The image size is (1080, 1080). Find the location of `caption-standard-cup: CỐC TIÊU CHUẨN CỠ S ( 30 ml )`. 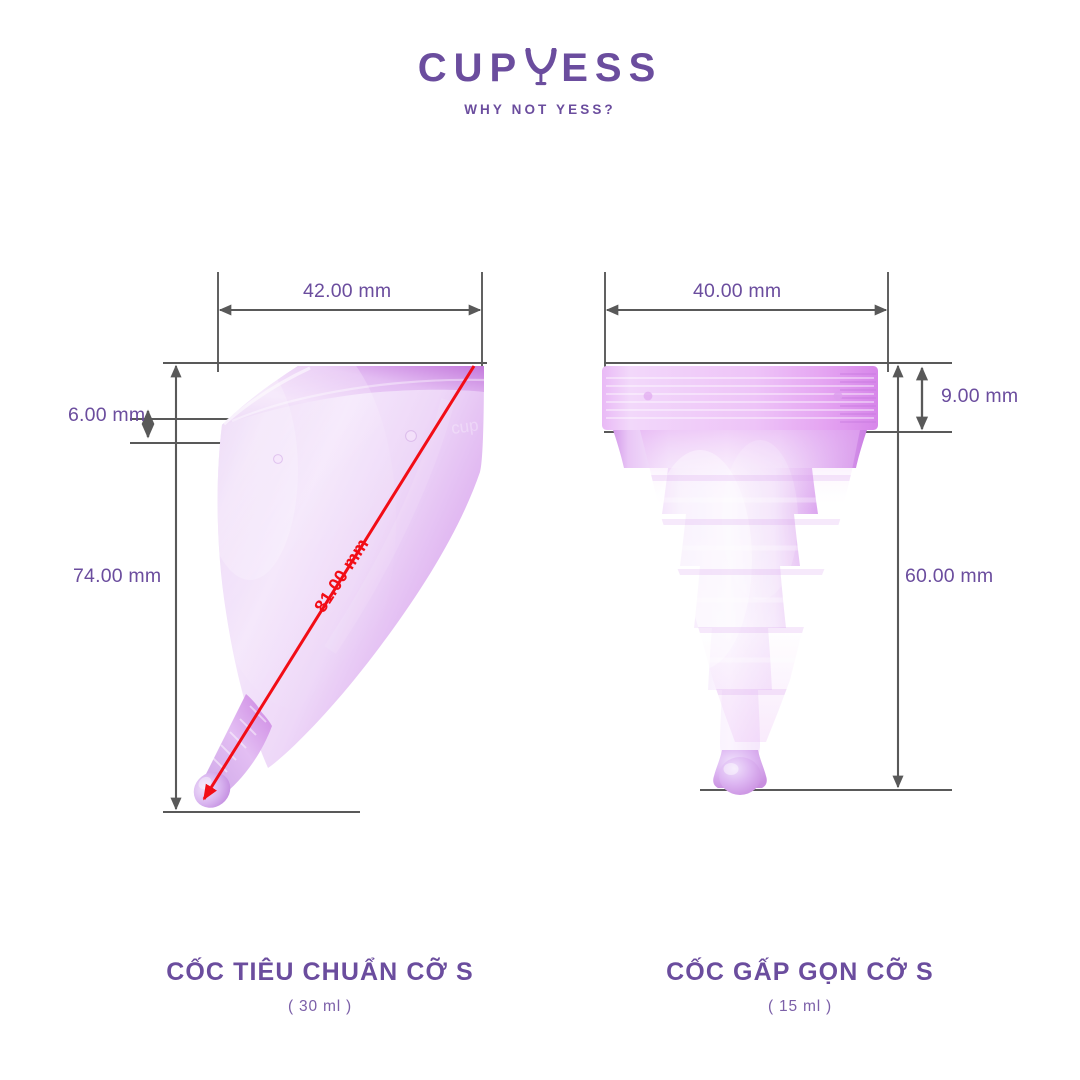

caption-standard-cup: CỐC TIÊU CHUẨN CỠ S ( 30 ml ) is located at coordinates (320, 987).